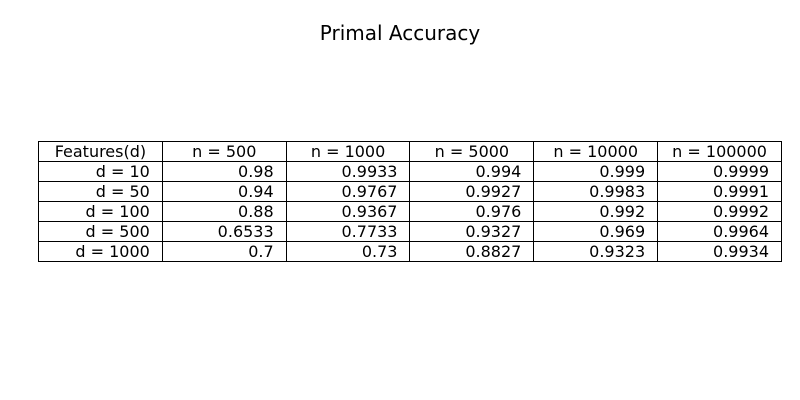 This screenshot has width=800, height=400. What do you see at coordinates (596, 191) in the screenshot?
I see `table-cell: 0.9983` at bounding box center [596, 191].